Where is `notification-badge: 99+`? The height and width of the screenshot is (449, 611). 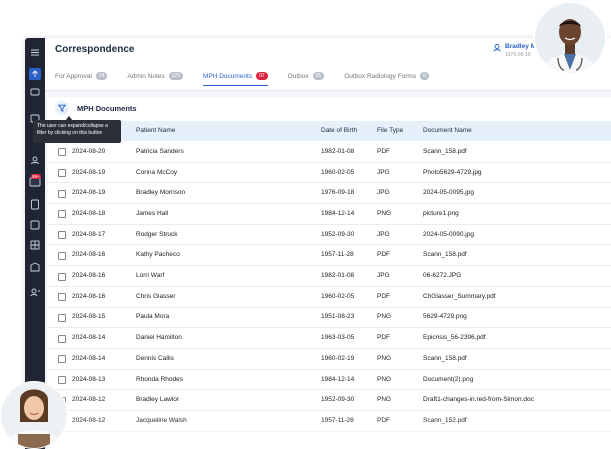
notification-badge: 99+ is located at coordinates (36, 176).